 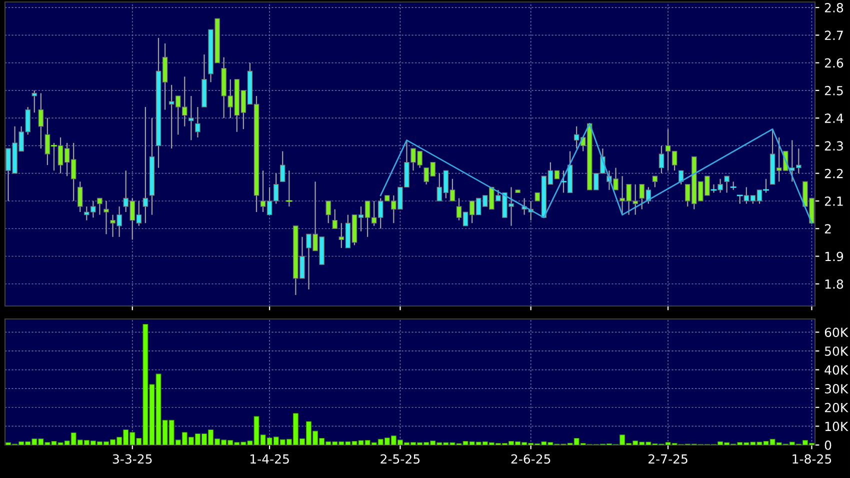 What do you see at coordinates (596, 173) in the screenshot?
I see `line-series` at bounding box center [596, 173].